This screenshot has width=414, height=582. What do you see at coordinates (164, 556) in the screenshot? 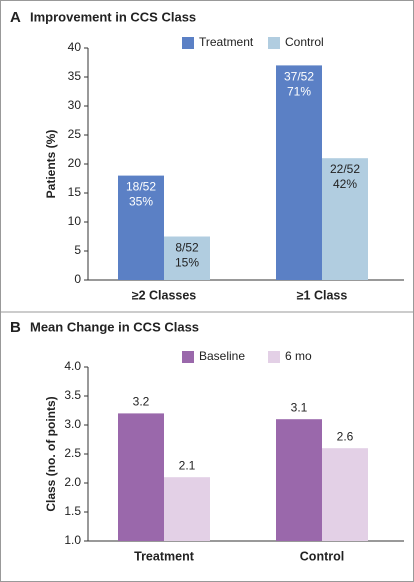
I see `x-tick-label: Treatment` at bounding box center [164, 556].